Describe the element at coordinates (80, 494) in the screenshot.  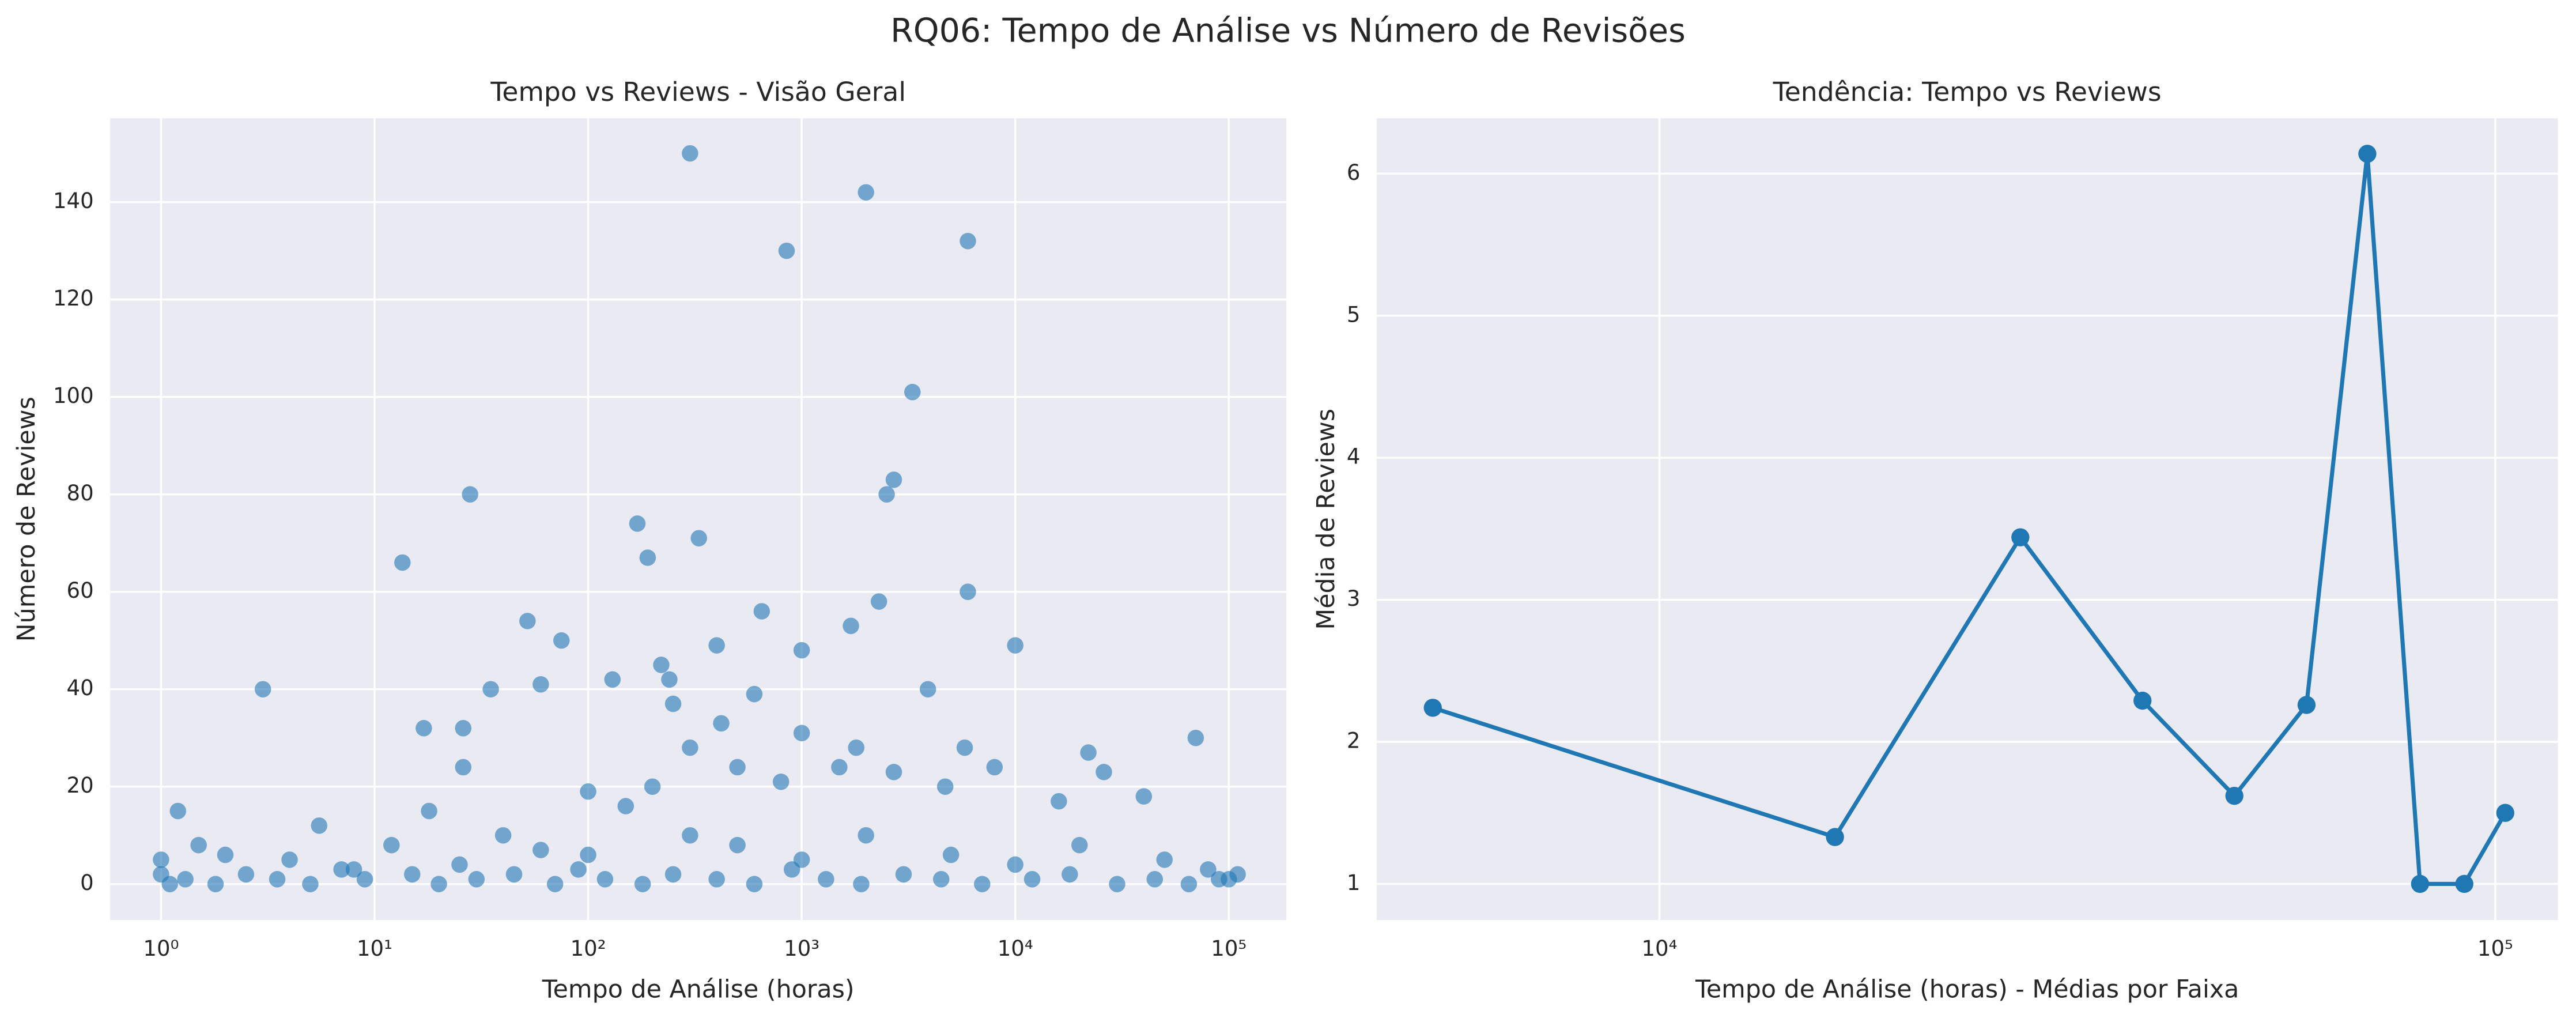
I see `y-tick-label: 80` at that location.